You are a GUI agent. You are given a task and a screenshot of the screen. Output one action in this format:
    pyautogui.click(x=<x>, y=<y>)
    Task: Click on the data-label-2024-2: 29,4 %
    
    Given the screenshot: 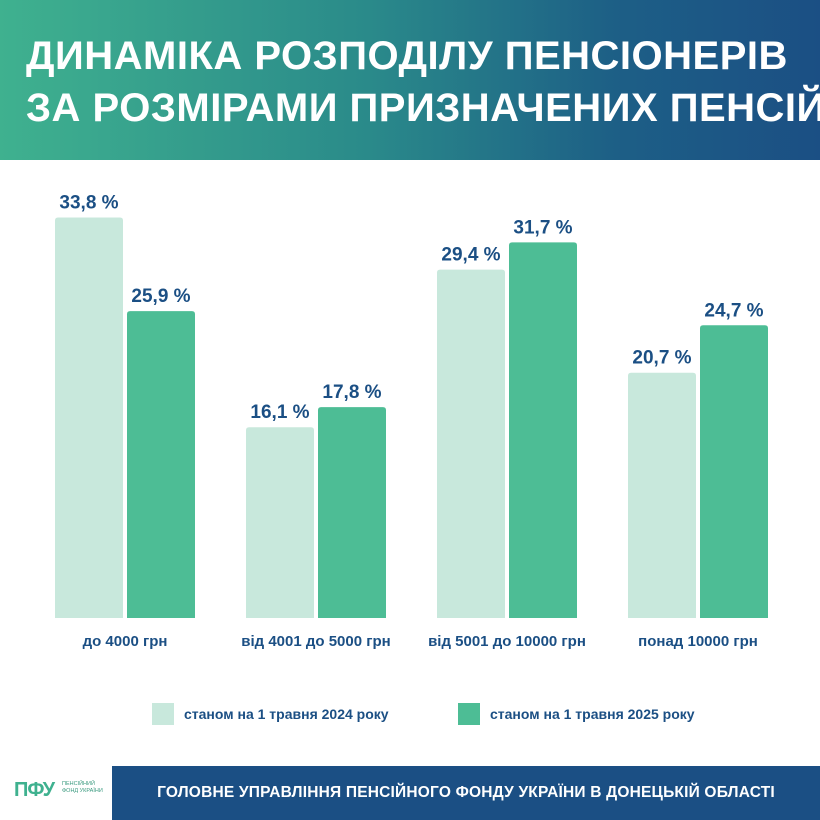 What is the action you would take?
    pyautogui.click(x=470, y=255)
    